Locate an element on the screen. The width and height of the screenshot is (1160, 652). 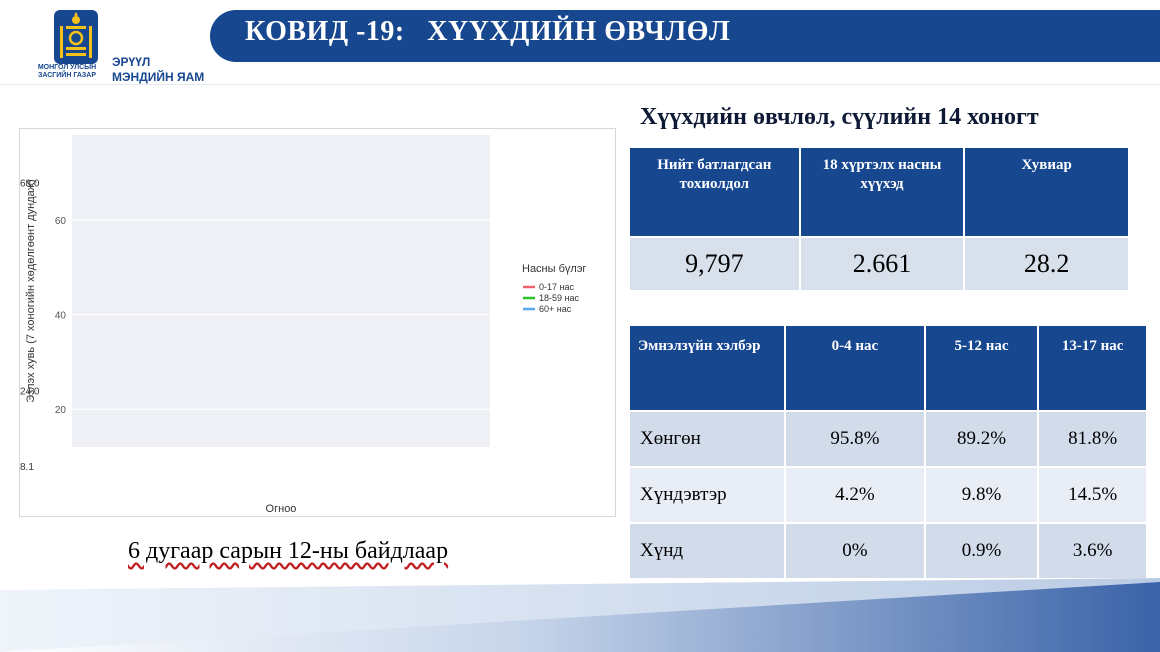
table-row: Хүндэвтэр 4.2% 9.8% 14.5% is located at coordinates (889, 494).